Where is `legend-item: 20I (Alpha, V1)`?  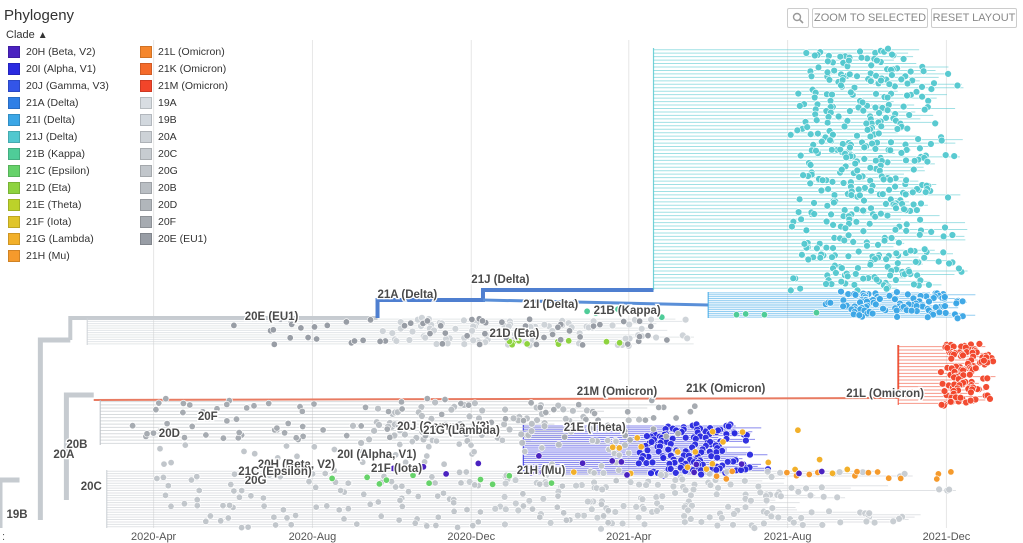 legend-item: 20I (Alpha, V1) is located at coordinates (52, 70).